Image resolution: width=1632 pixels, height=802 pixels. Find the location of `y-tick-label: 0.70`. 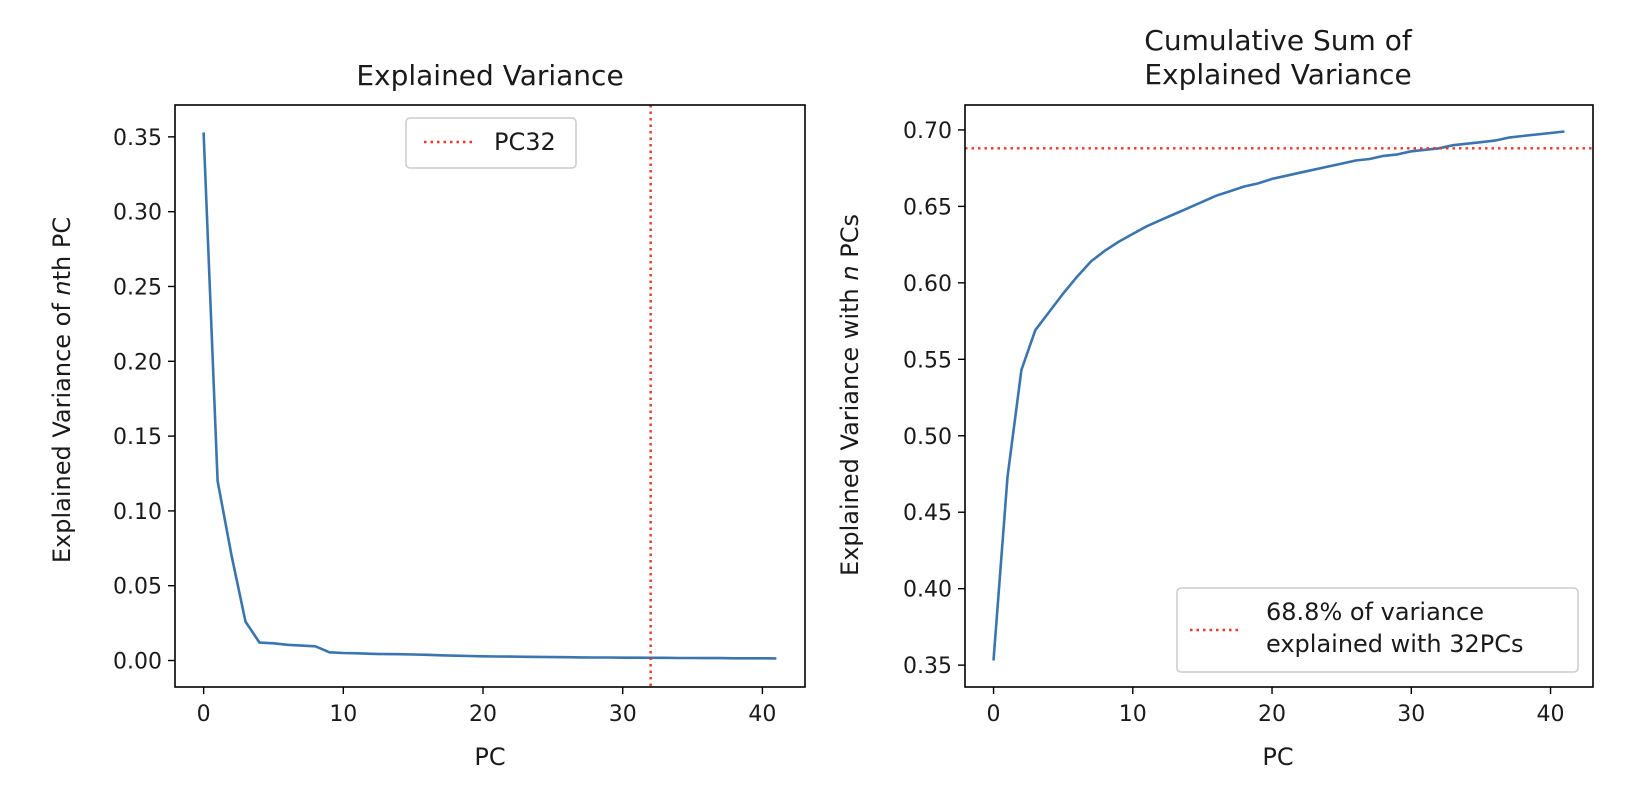

y-tick-label: 0.70 is located at coordinates (927, 131).